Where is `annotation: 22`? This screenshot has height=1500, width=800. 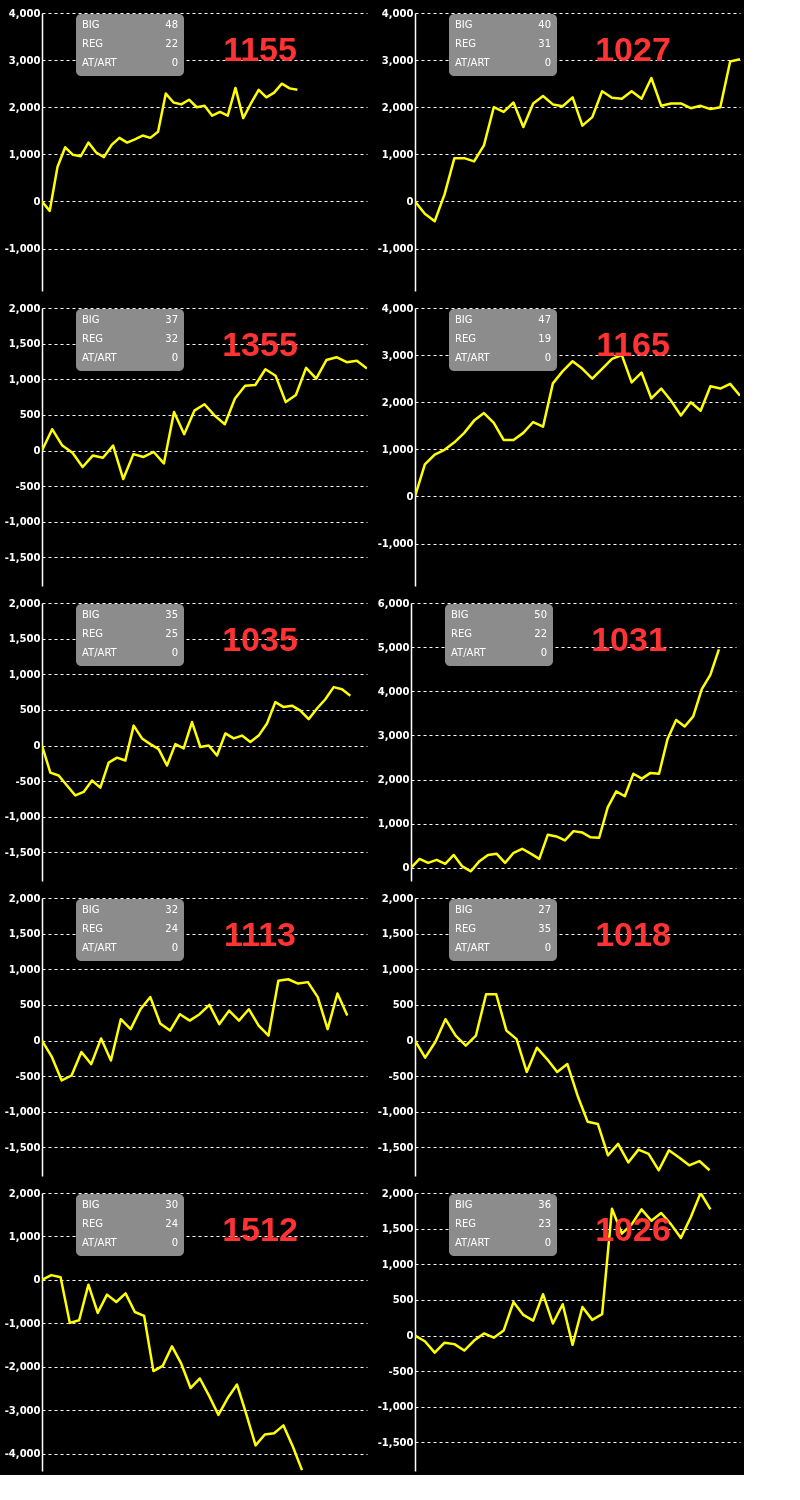
annotation: 22 is located at coordinates (540, 633).